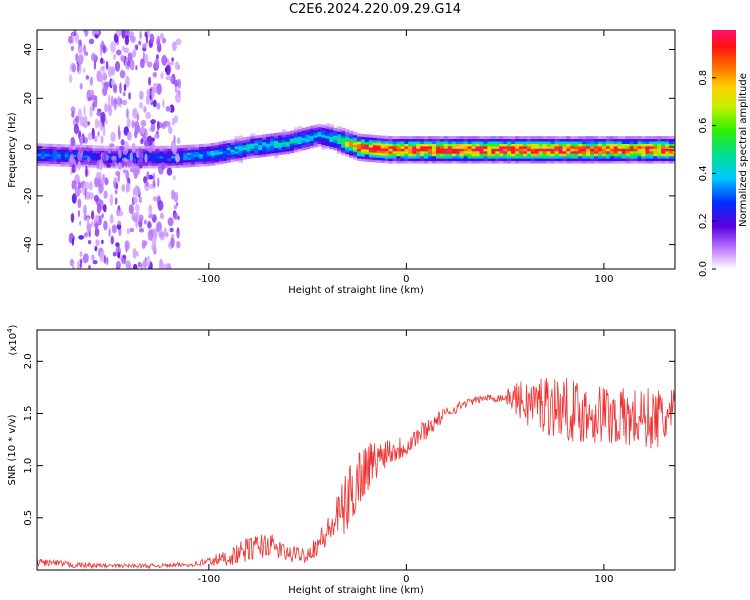 This screenshot has width=750, height=600. Describe the element at coordinates (703, 78) in the screenshot. I see `colorbar-tick-label: 0.8` at that location.